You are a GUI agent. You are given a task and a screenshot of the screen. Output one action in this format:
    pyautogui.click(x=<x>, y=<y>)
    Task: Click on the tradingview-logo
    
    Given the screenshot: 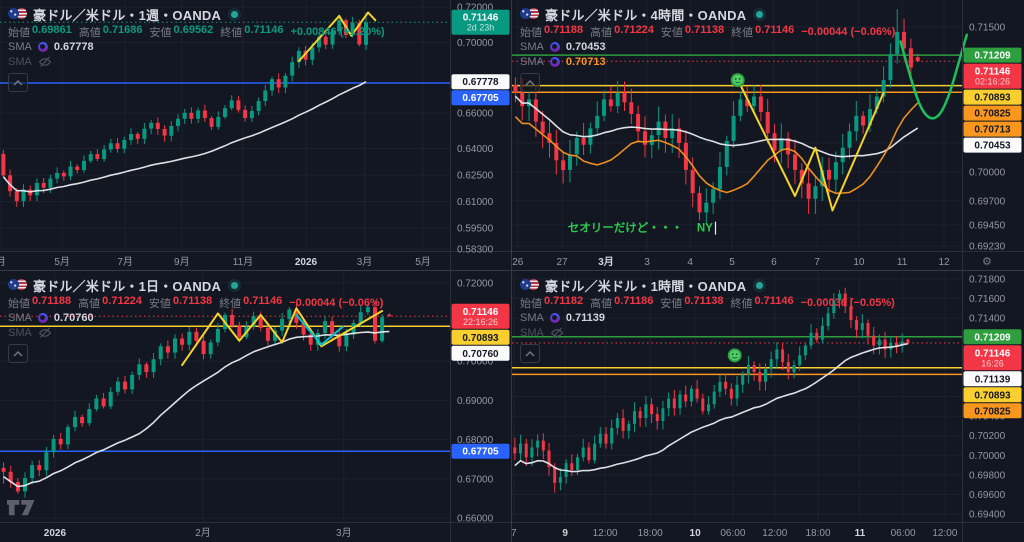 What is the action you would take?
    pyautogui.click(x=21, y=508)
    